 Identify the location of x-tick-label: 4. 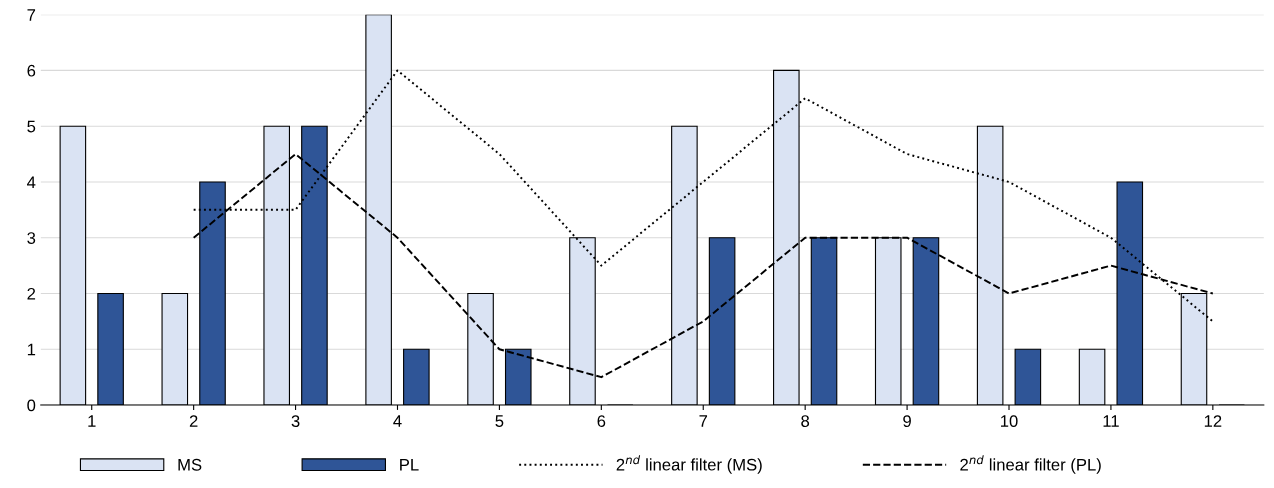
(397, 421).